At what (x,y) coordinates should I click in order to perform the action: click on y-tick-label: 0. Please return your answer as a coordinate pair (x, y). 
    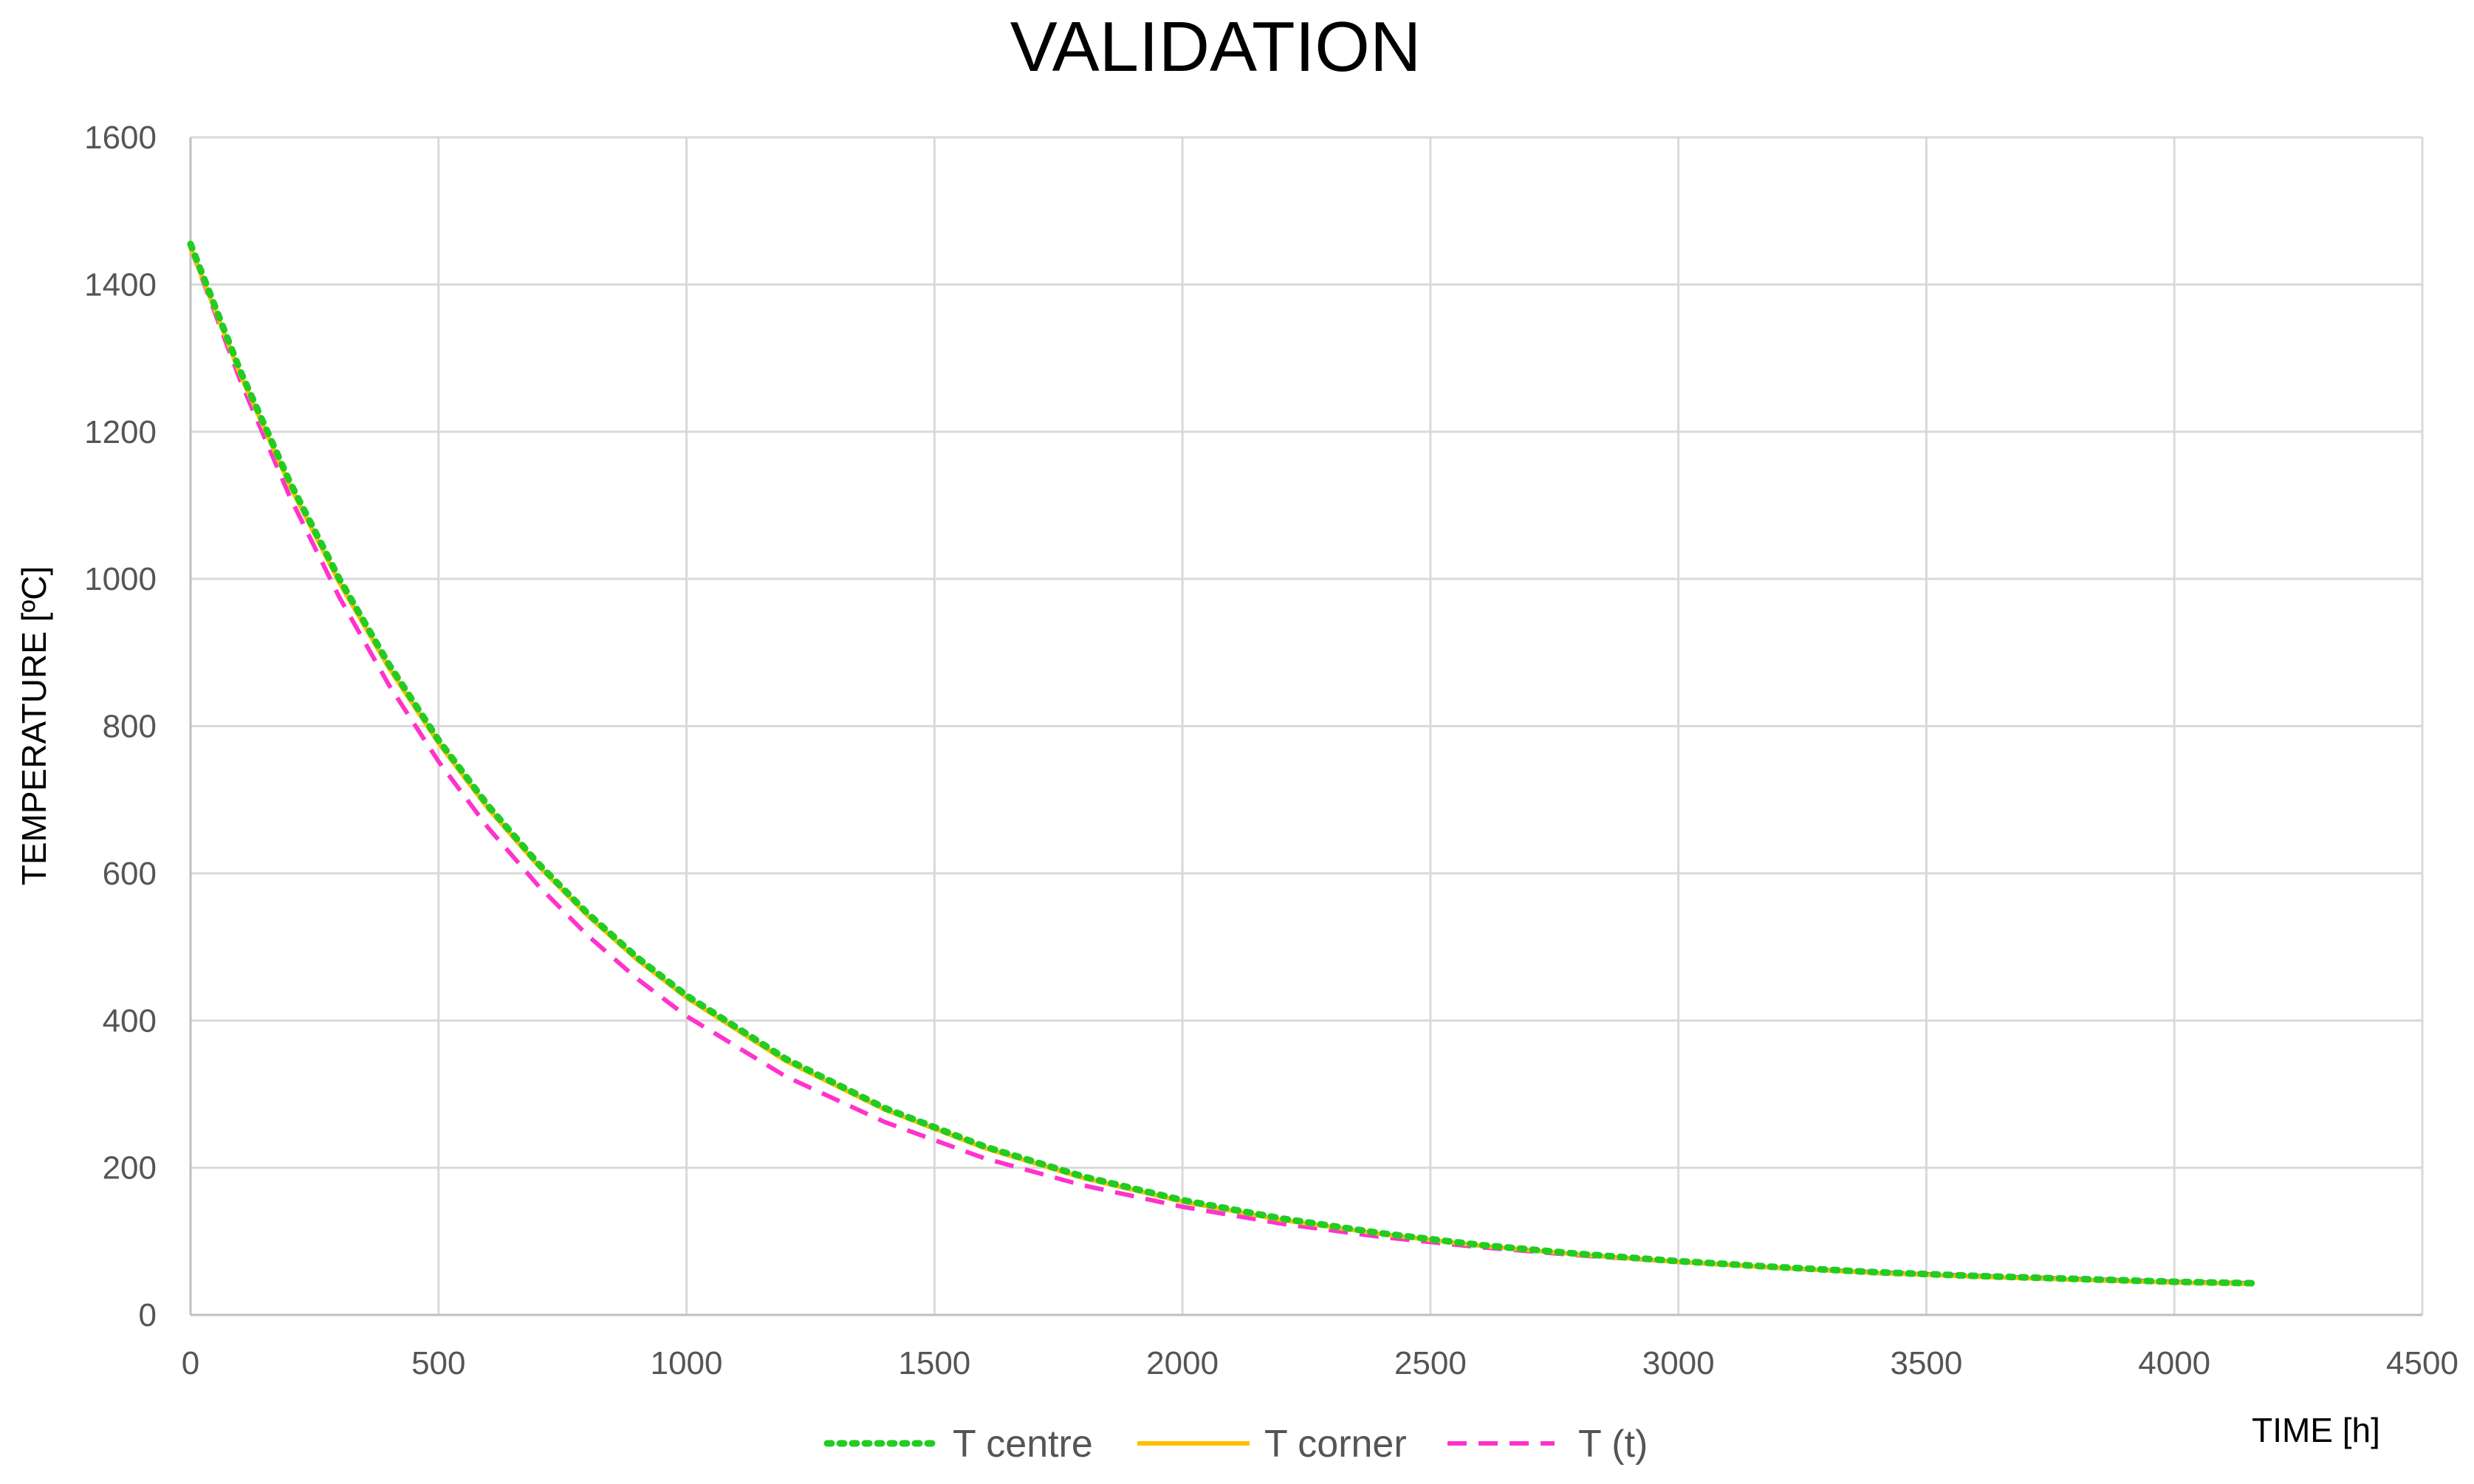
    Looking at the image, I should click on (148, 1315).